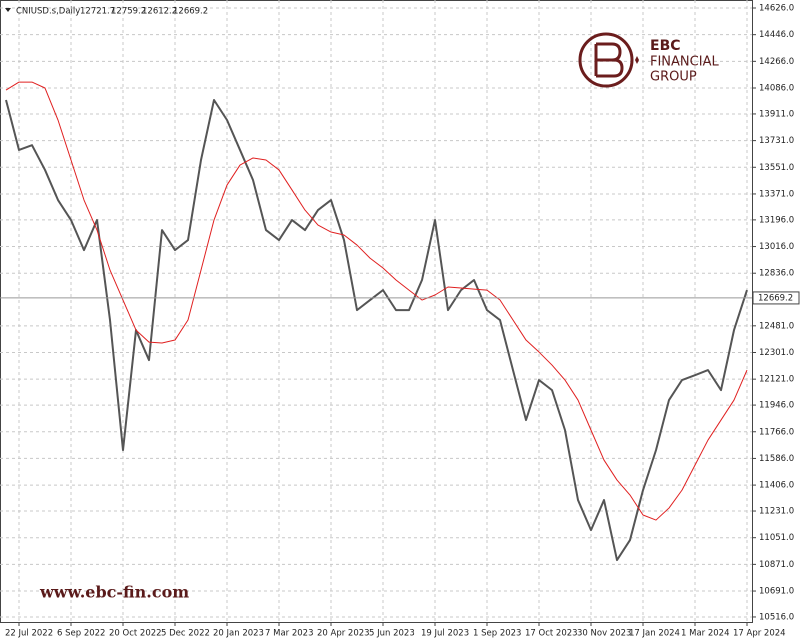 Image resolution: width=800 pixels, height=641 pixels. What do you see at coordinates (135, 634) in the screenshot?
I see `x-tick-label: 20 Oct 2022` at bounding box center [135, 634].